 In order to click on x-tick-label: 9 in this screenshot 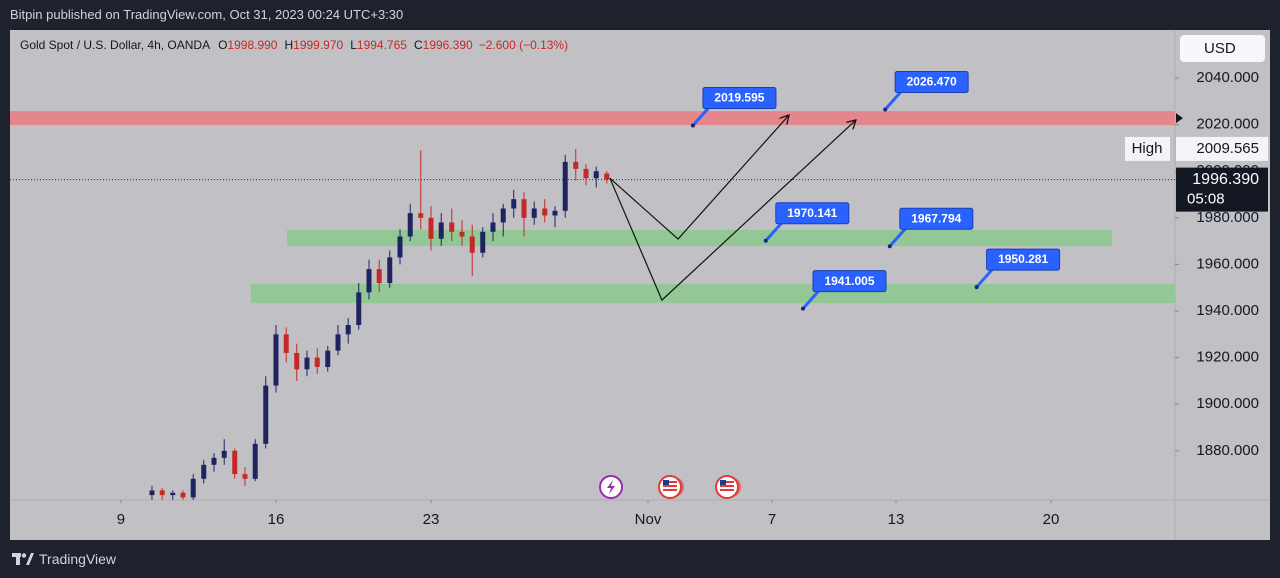, I will do `click(121, 519)`.